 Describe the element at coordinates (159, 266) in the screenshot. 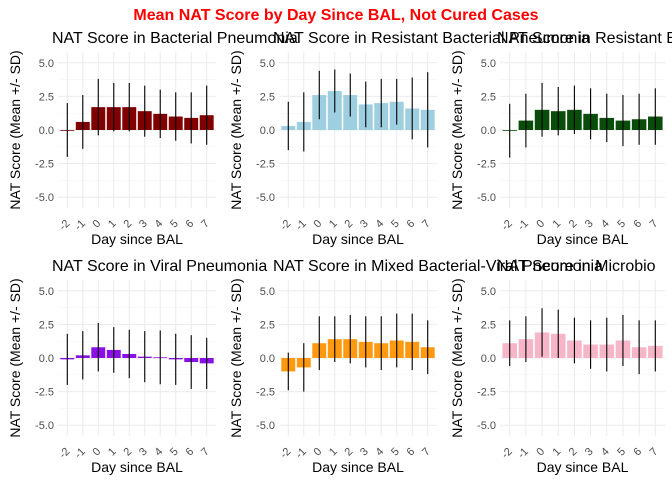

I see `panel-title: NAT Score in Viral Pneumonia` at that location.